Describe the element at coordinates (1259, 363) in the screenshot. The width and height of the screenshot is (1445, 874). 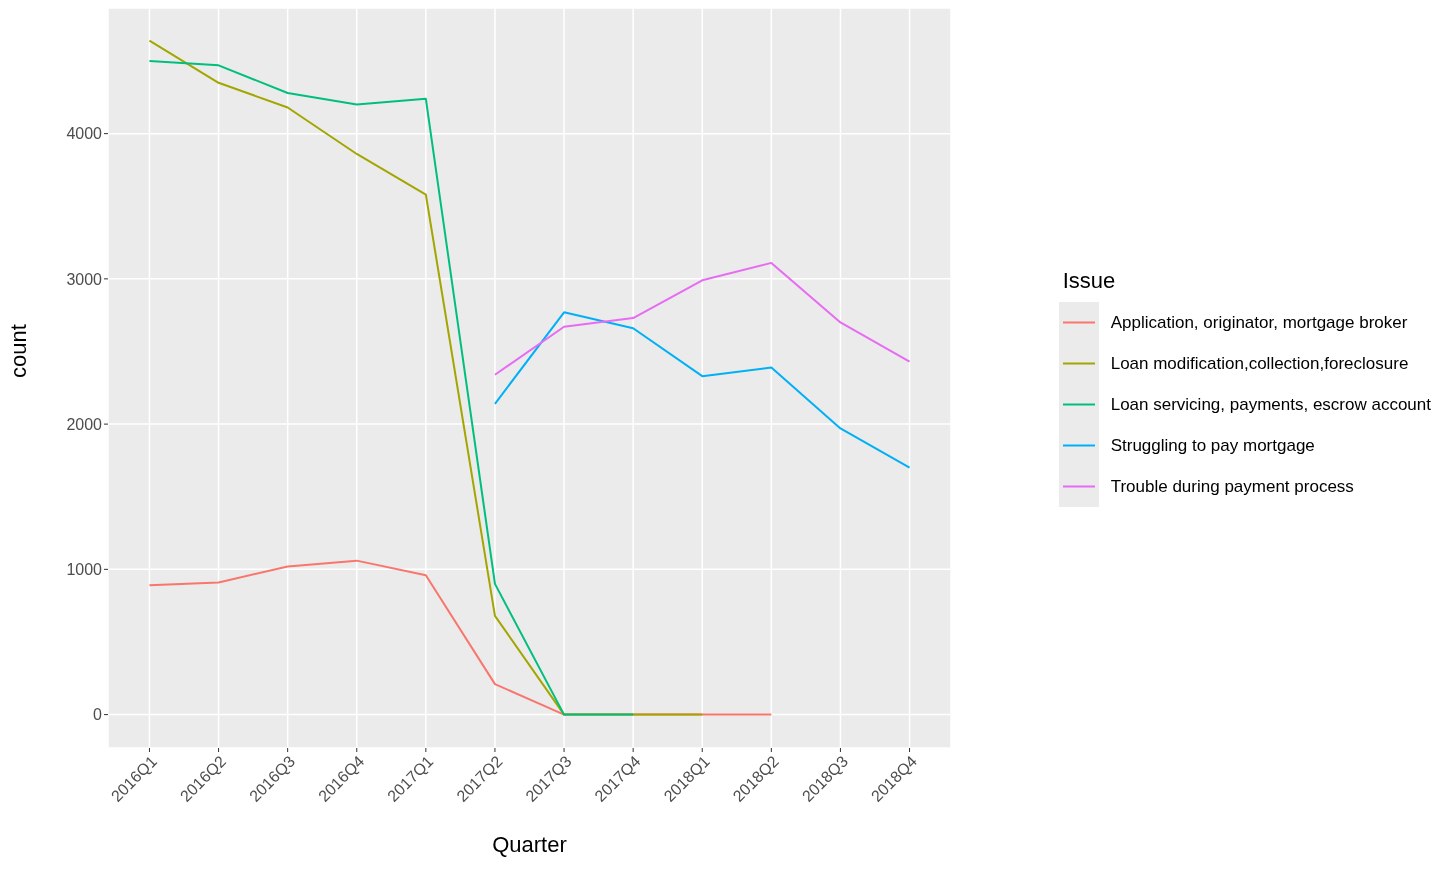
I see `legend-label: Loan modification,collection,foreclosure` at that location.